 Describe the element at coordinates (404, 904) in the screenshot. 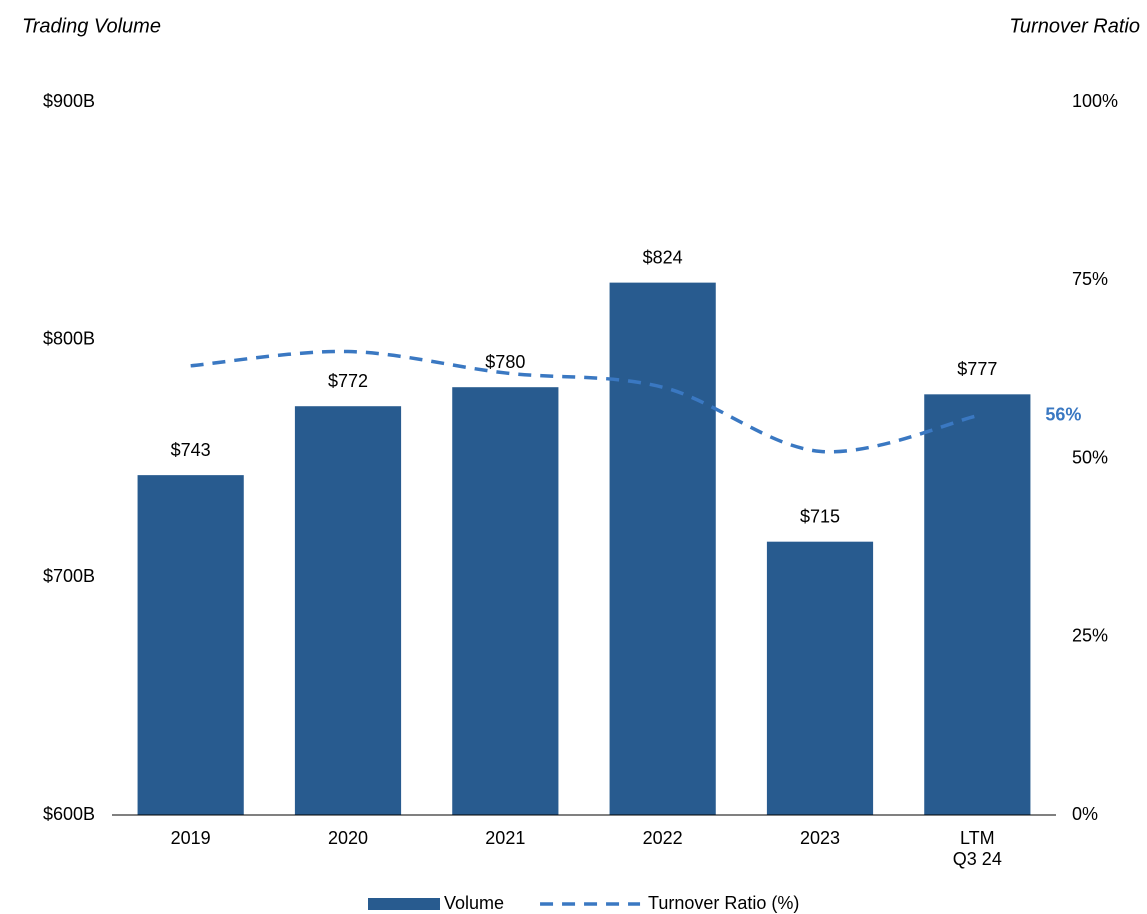

I see `legend-swatch` at that location.